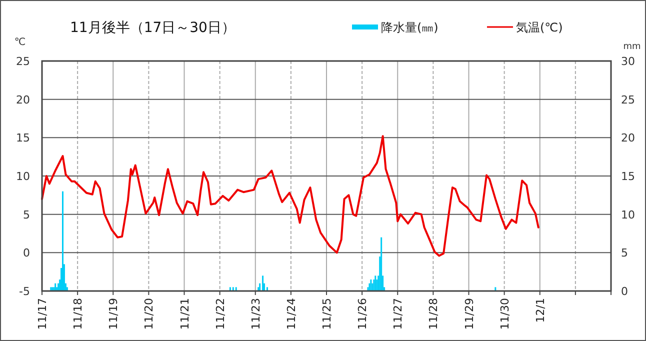 This screenshot has width=646, height=341. What do you see at coordinates (255, 314) in the screenshot?
I see `x-tick-label: 11/23` at bounding box center [255, 314].